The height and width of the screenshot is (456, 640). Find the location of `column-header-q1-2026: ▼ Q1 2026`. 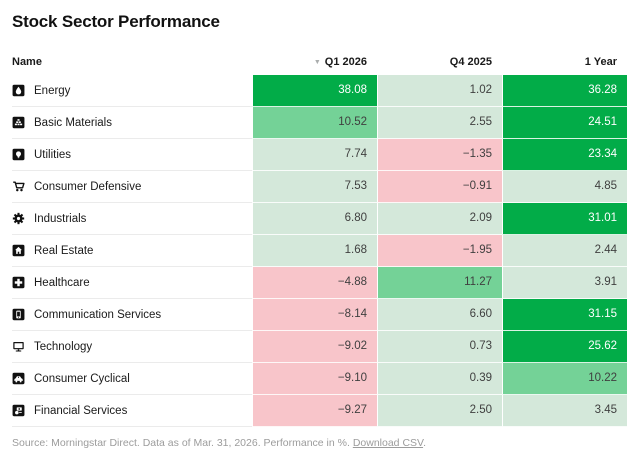

column-header-q1-2026: ▼ Q1 2026 is located at coordinates (314, 62).